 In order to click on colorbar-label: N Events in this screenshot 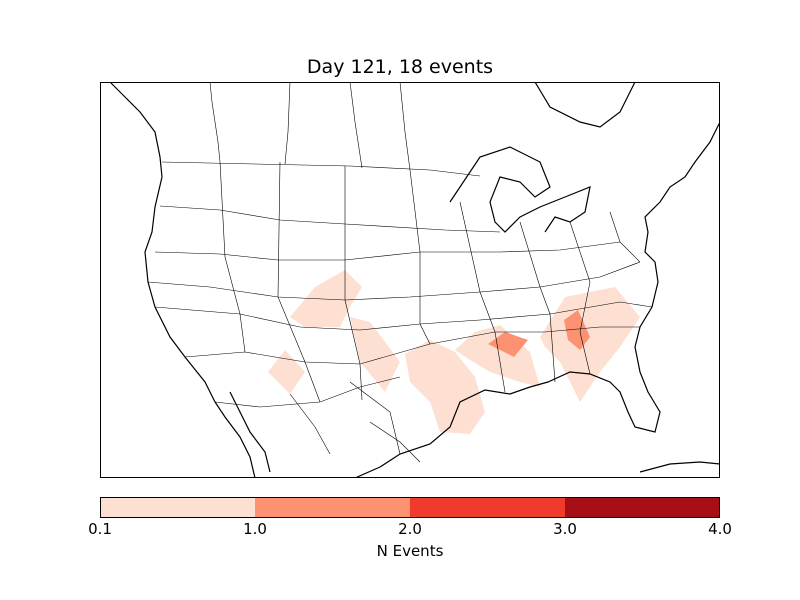, I will do `click(410, 551)`.